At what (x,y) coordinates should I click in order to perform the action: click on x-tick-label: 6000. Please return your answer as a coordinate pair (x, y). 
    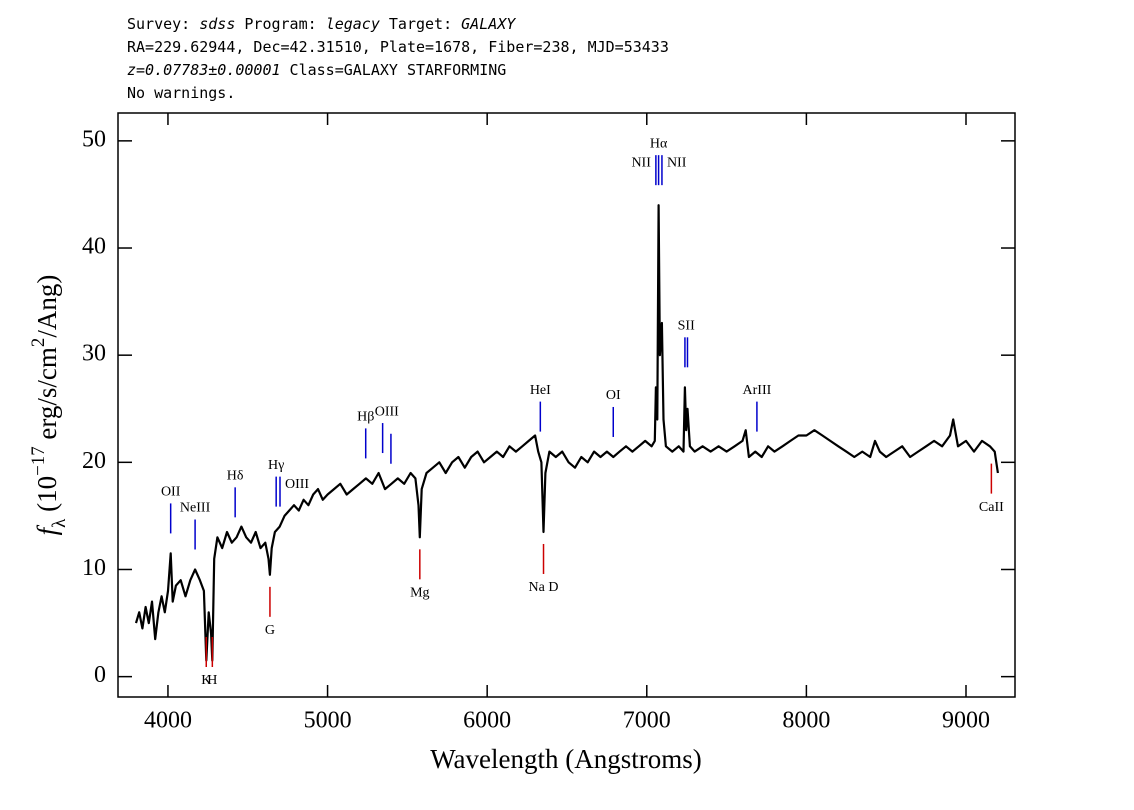
    Looking at the image, I should click on (487, 721).